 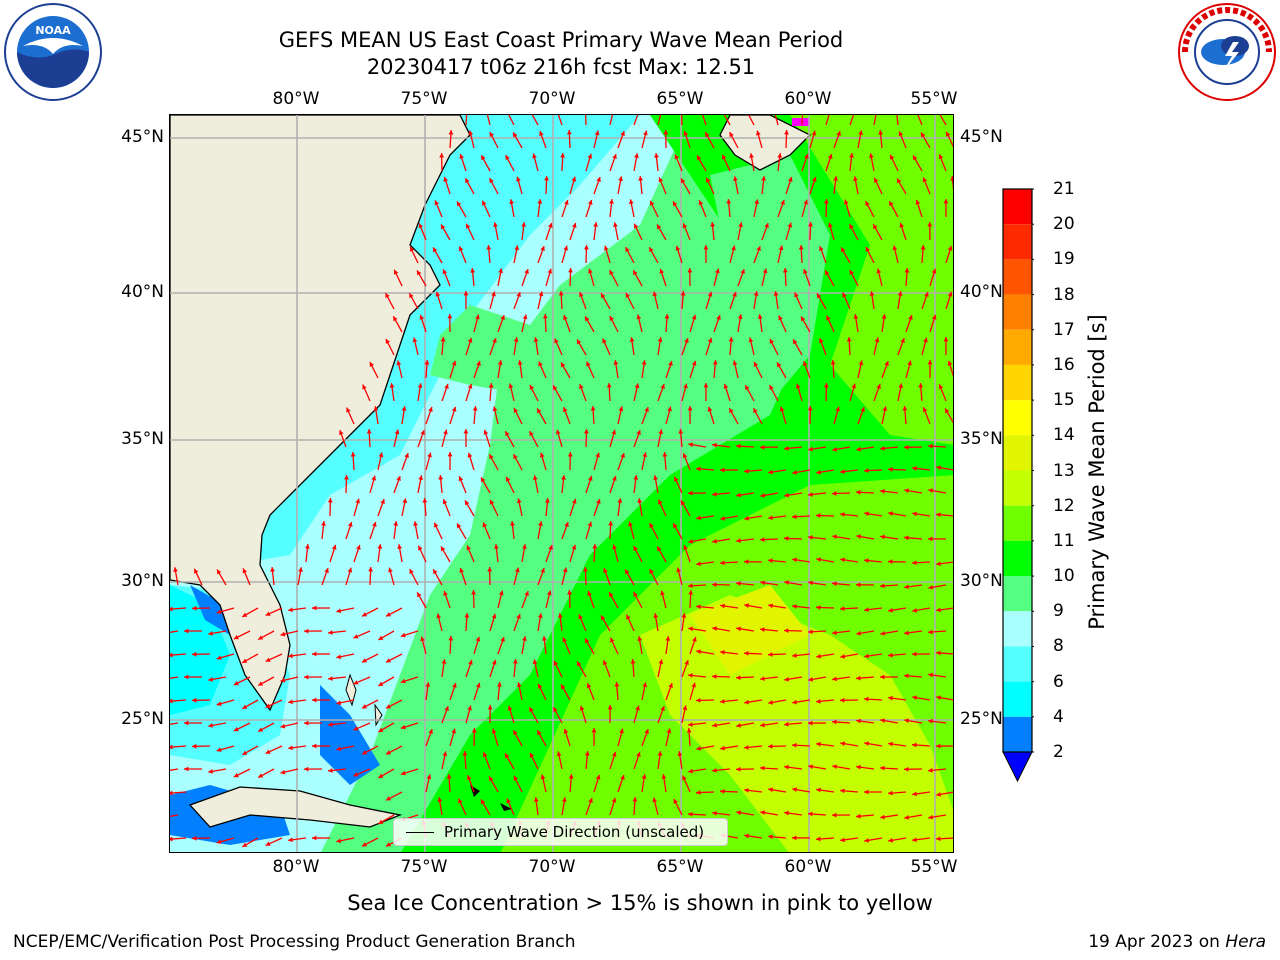 What do you see at coordinates (560, 832) in the screenshot?
I see `map-legend: Primary Wave Direction (unscaled)` at bounding box center [560, 832].